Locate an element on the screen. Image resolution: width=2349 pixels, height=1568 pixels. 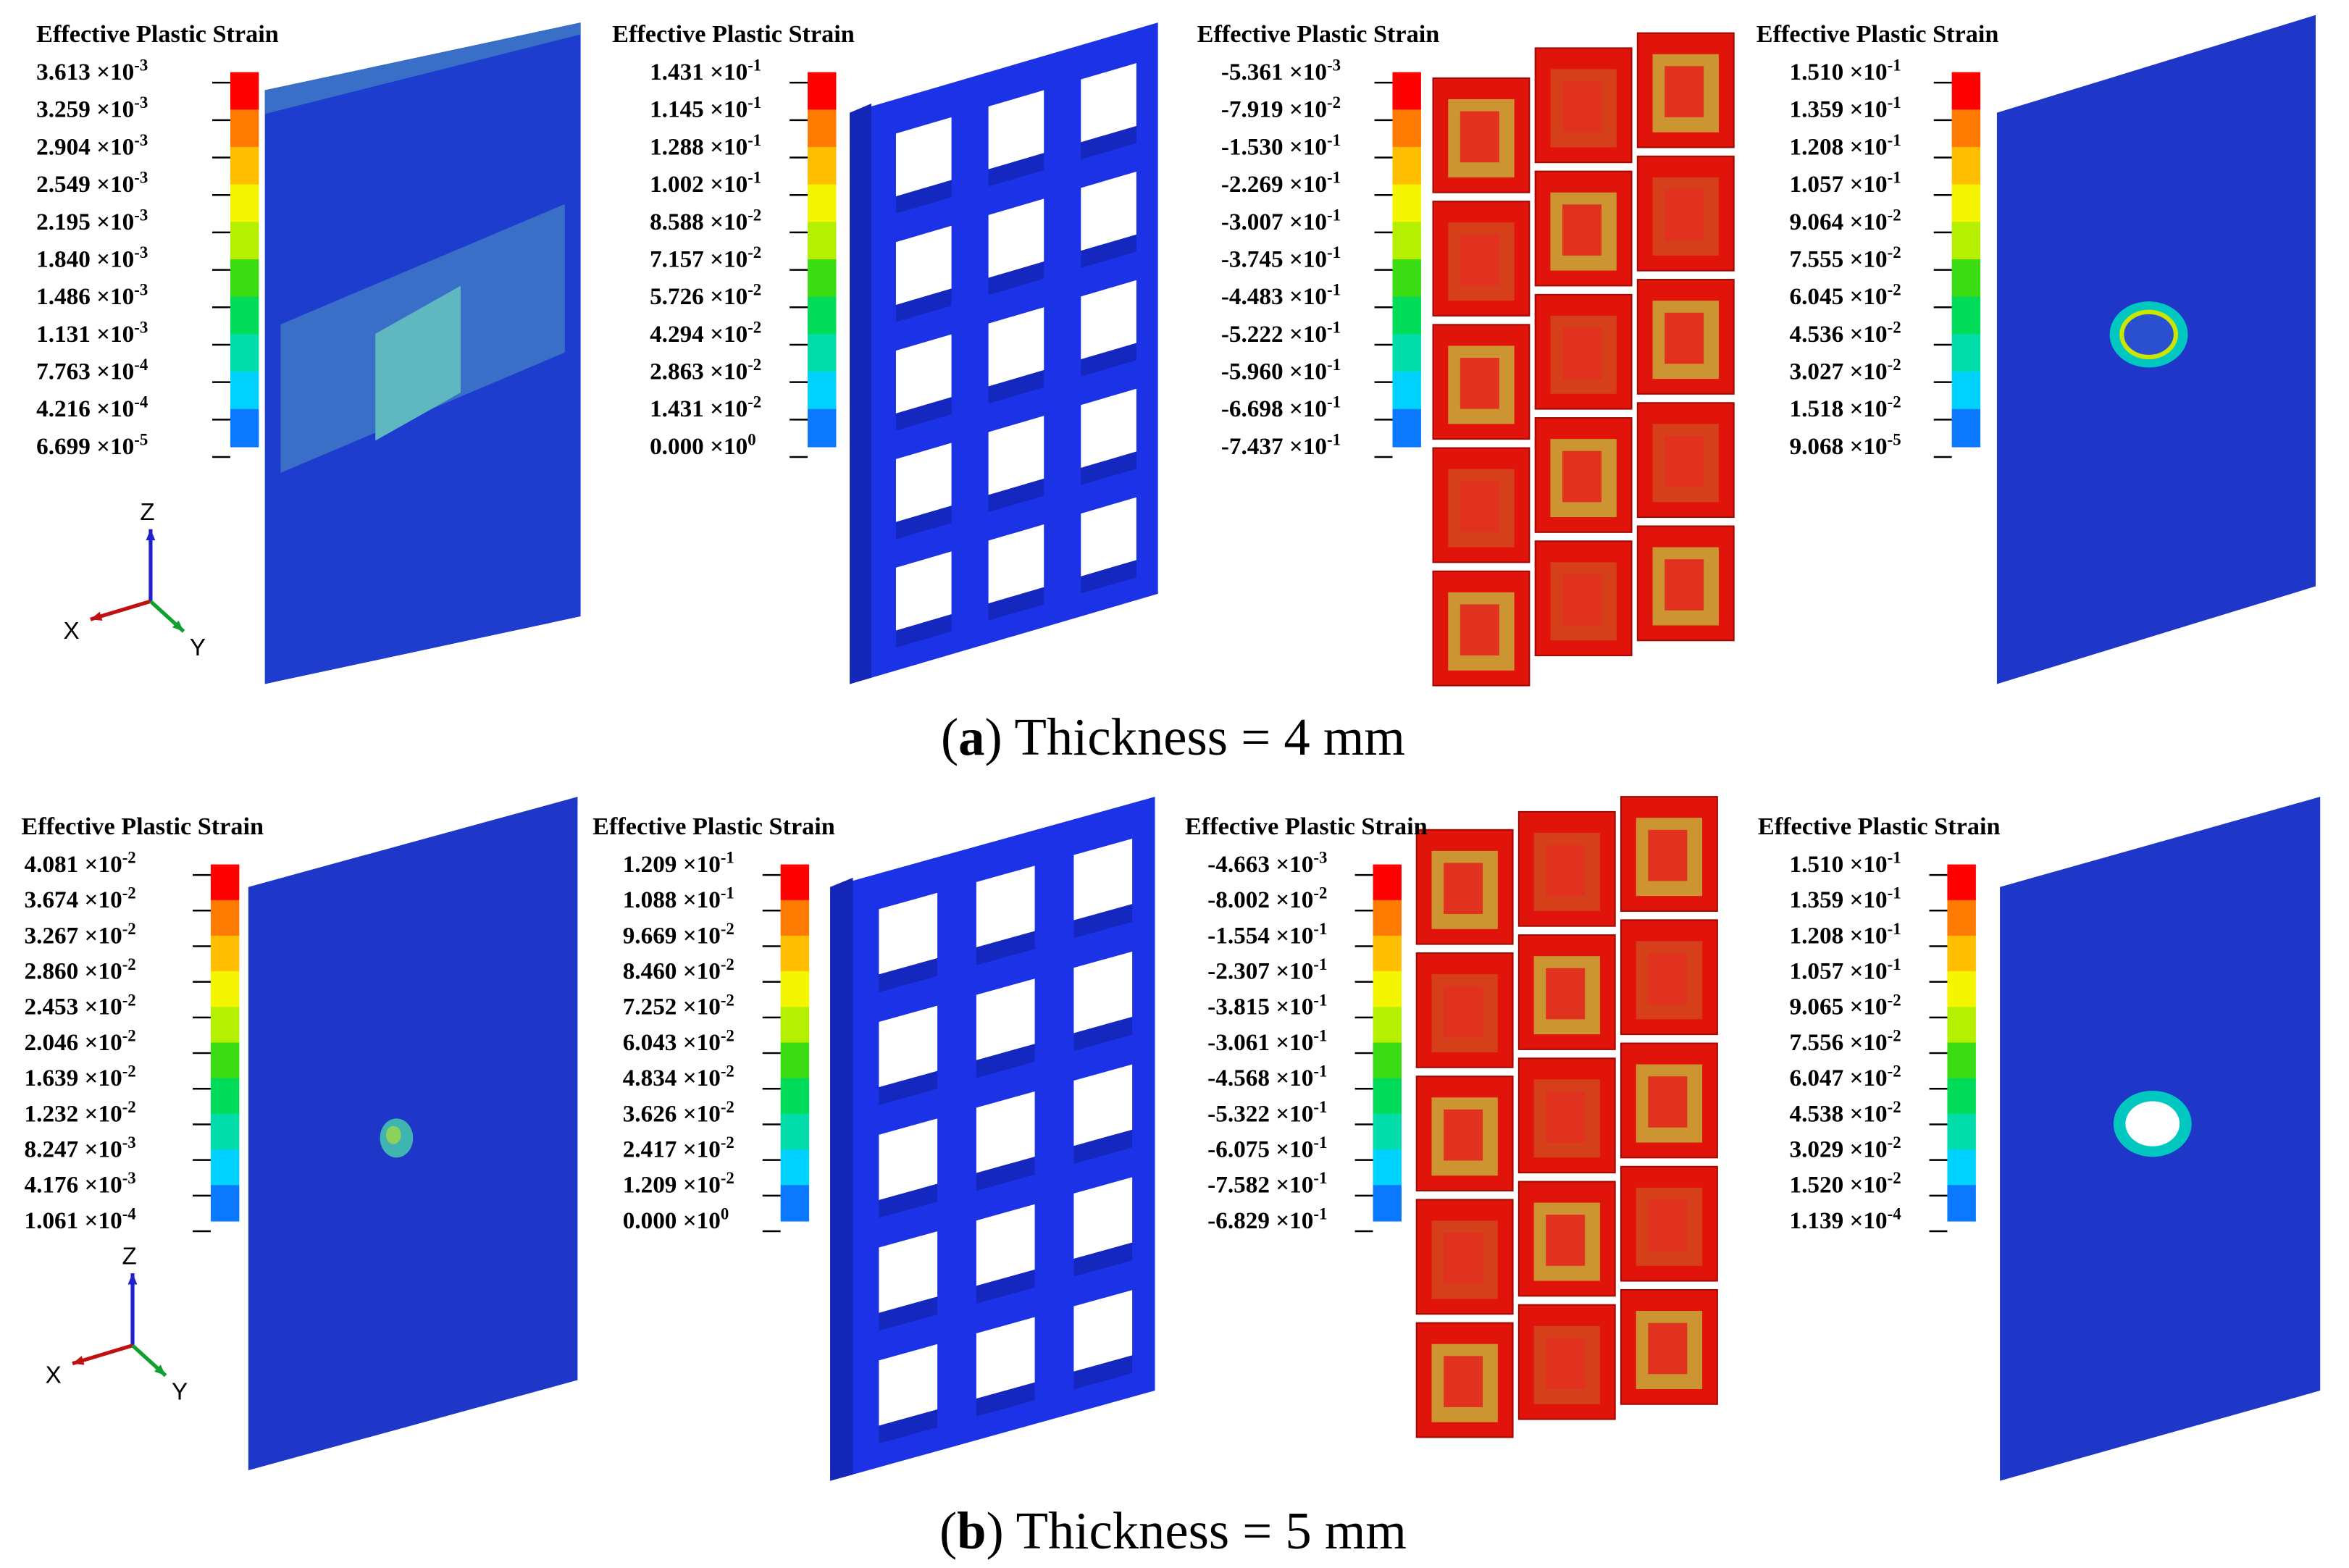
label-base: 4.536 ×10 is located at coordinates (1838, 334).